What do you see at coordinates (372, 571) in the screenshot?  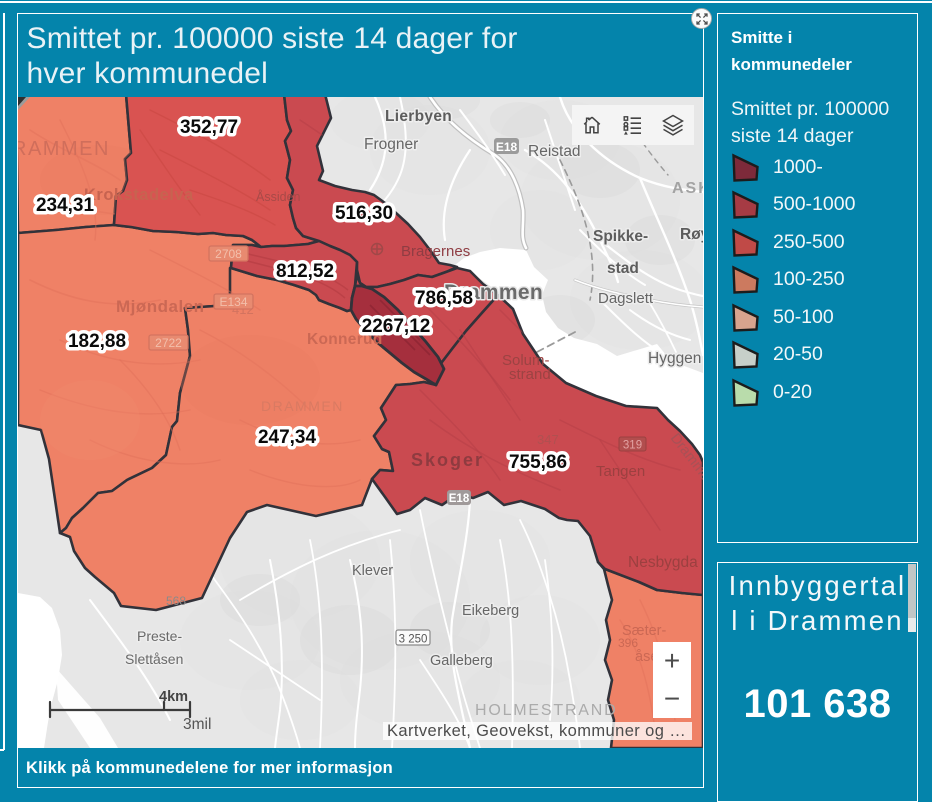 I see `svg-text: Klever` at bounding box center [372, 571].